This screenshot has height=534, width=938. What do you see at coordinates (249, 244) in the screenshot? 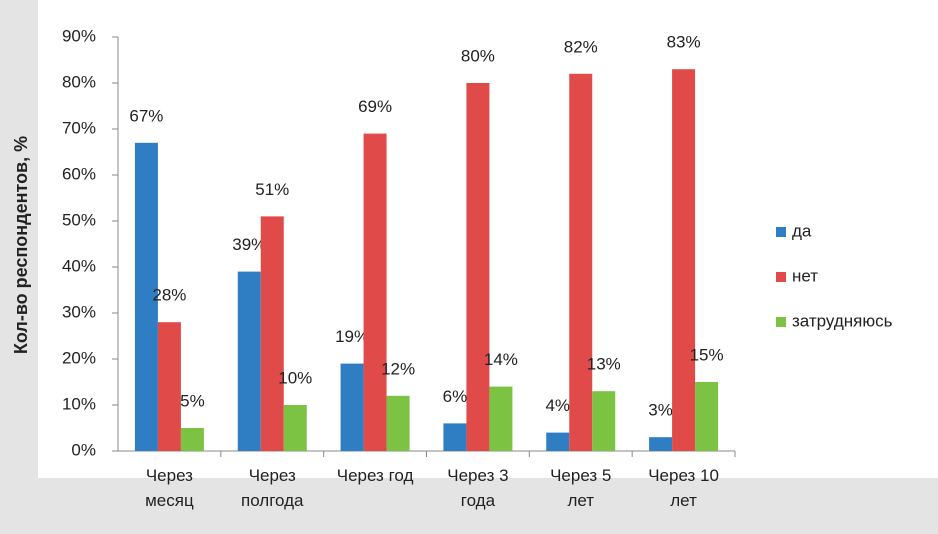
I see `data-label: 39%` at bounding box center [249, 244].